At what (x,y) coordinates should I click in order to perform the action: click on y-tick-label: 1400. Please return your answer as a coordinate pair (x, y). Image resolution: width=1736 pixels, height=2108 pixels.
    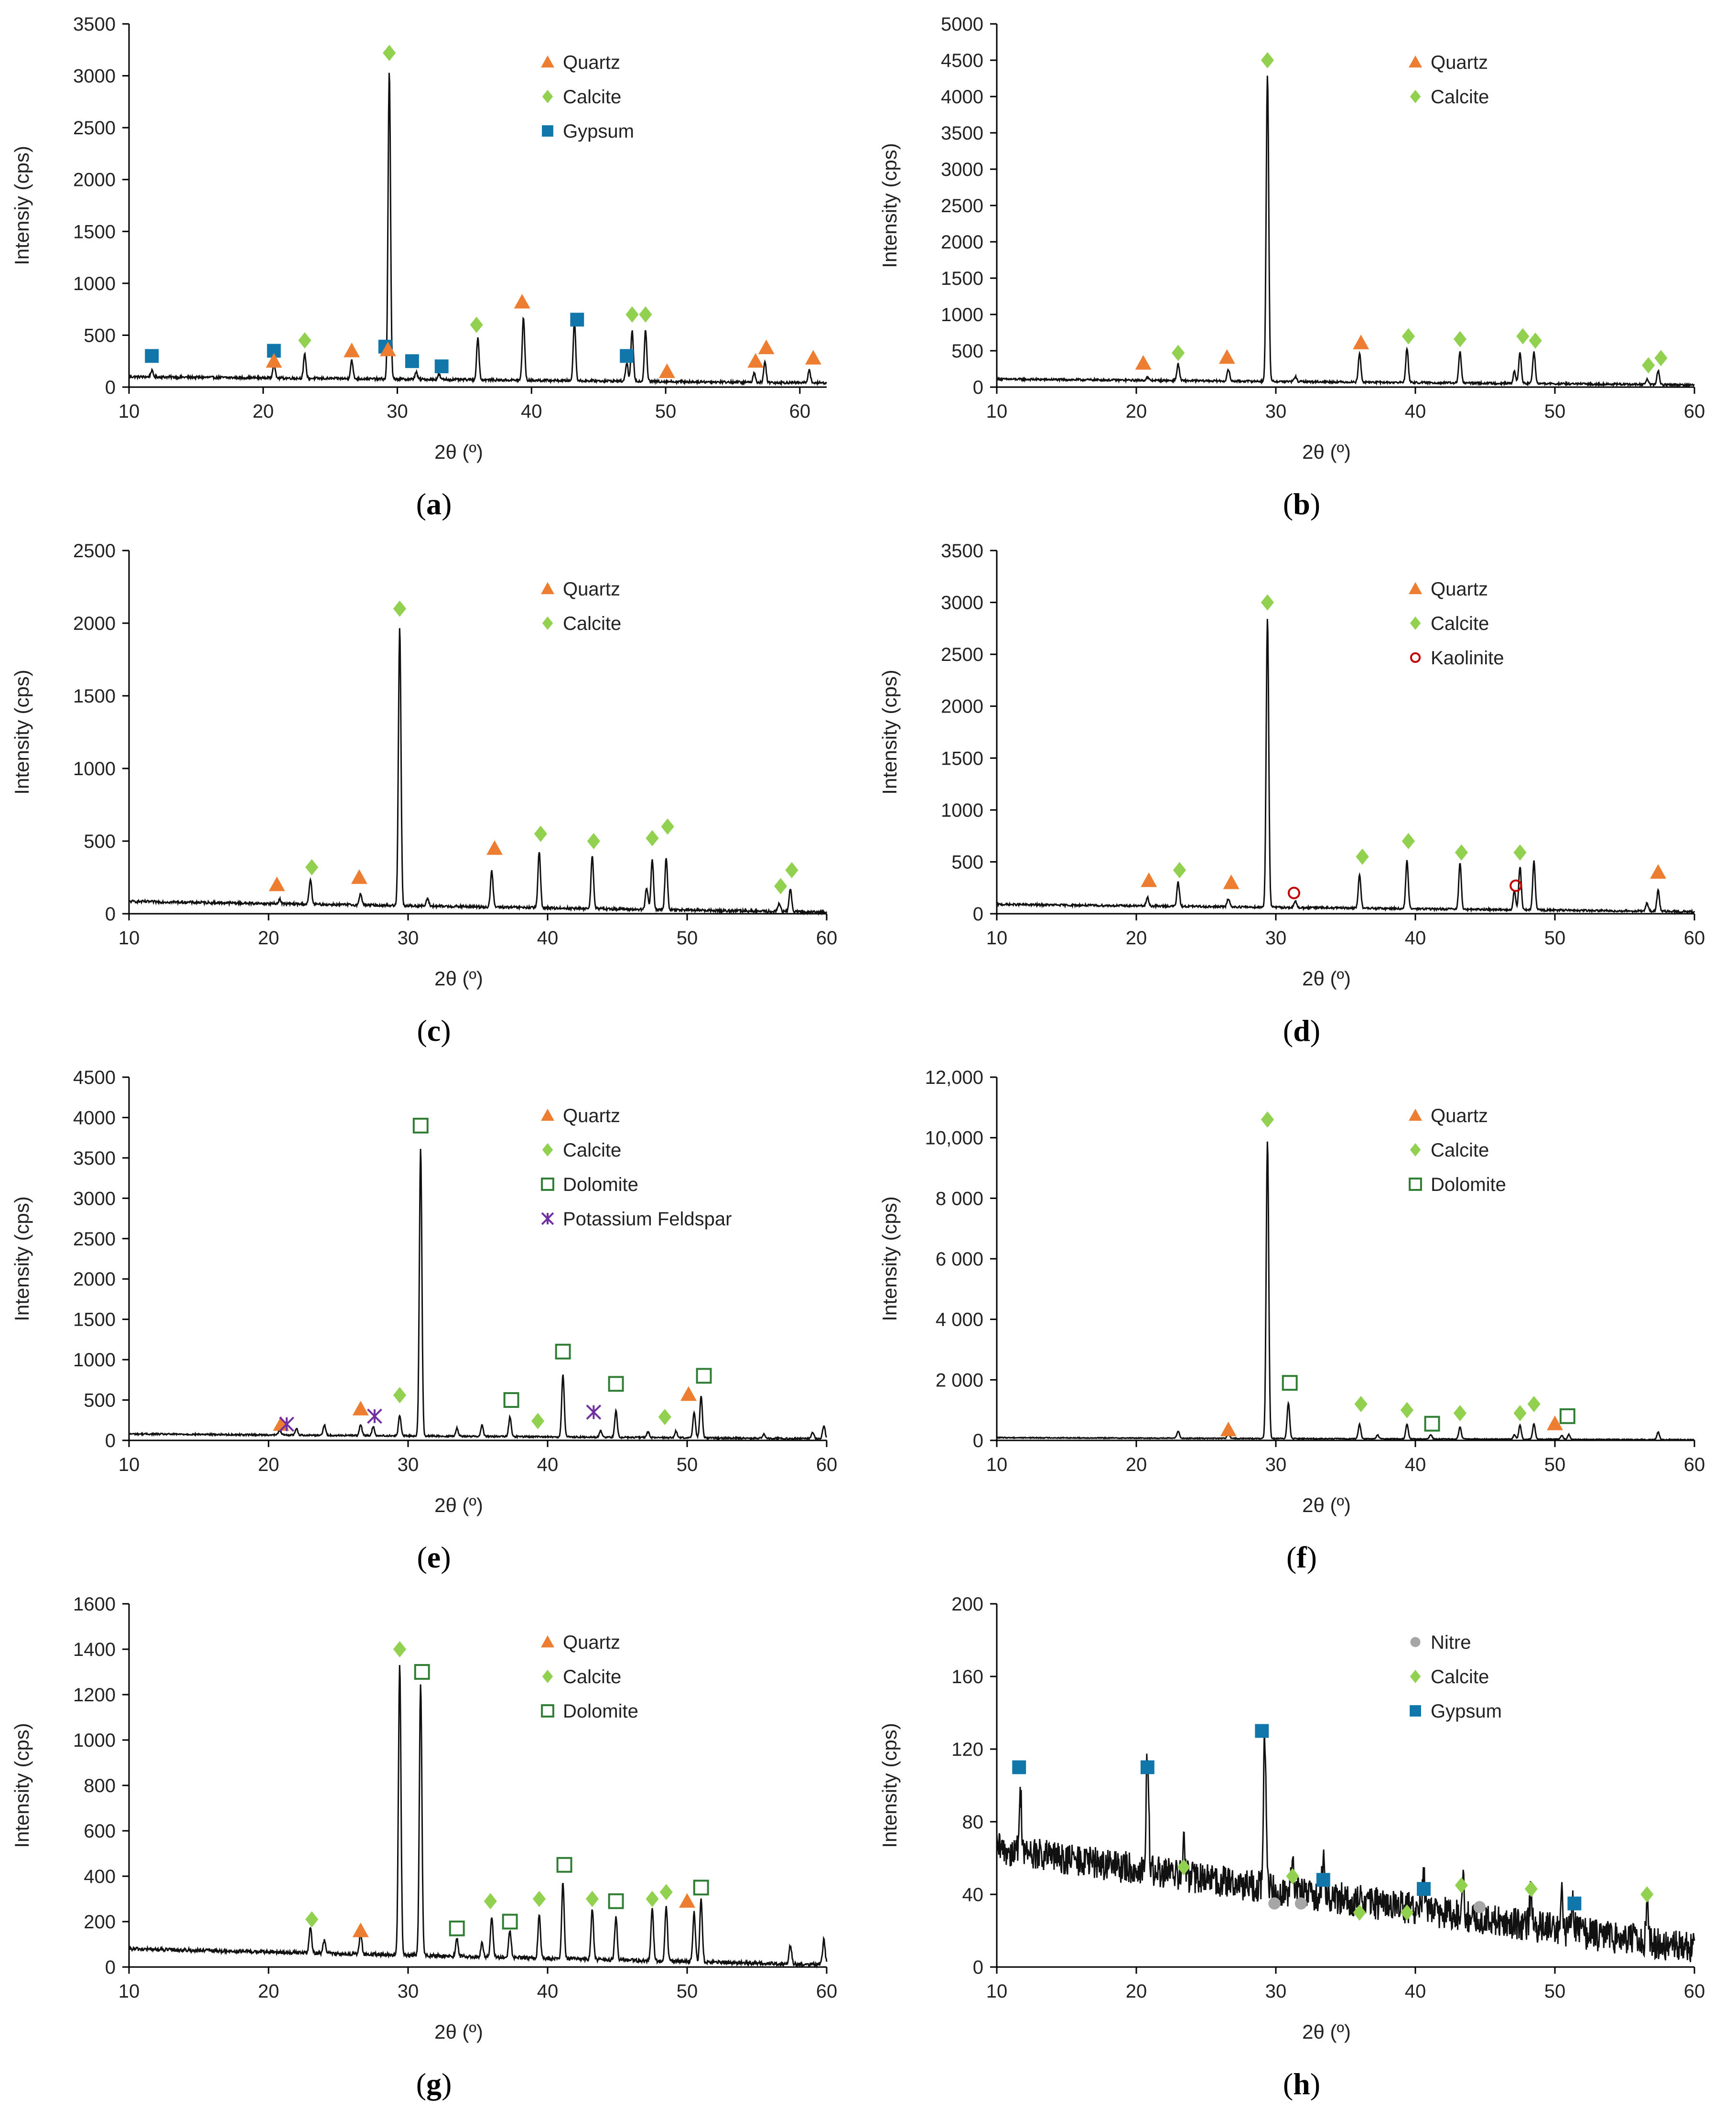
    Looking at the image, I should click on (95, 1649).